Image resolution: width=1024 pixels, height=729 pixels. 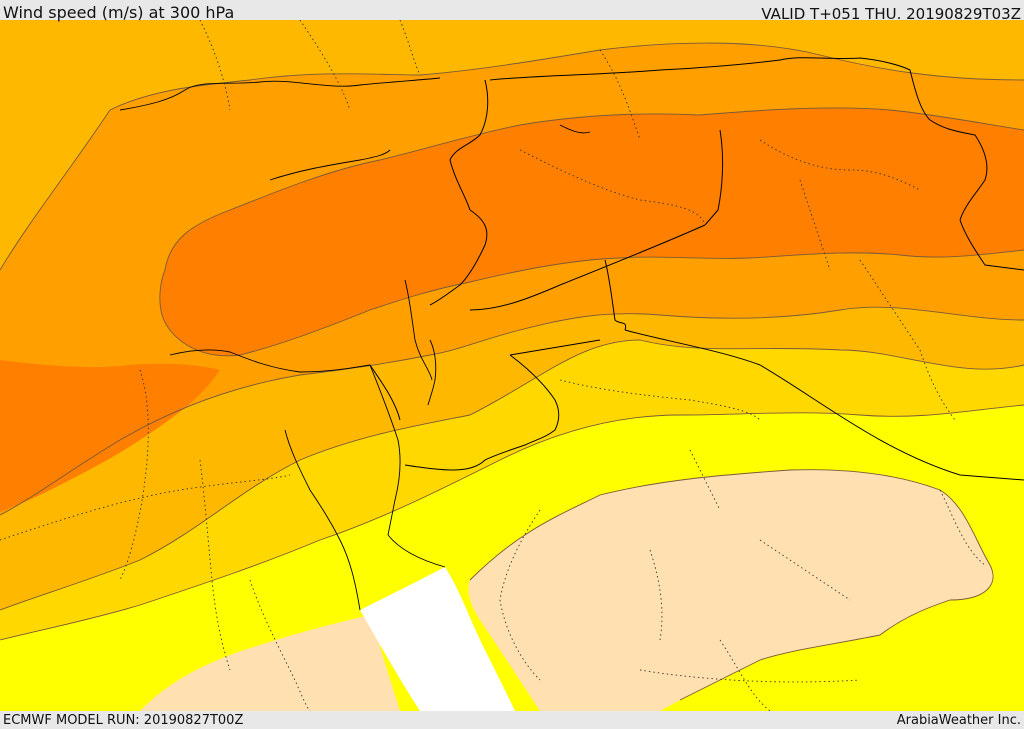 I want to click on model-run-label: ECMWF MODEL RUN: 20190827T00Z, so click(x=123, y=720).